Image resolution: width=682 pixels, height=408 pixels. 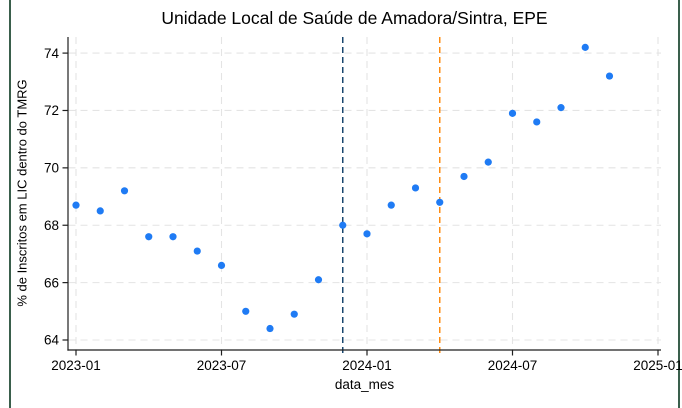 I want to click on x-axis-title: data_mes, so click(x=364, y=384).